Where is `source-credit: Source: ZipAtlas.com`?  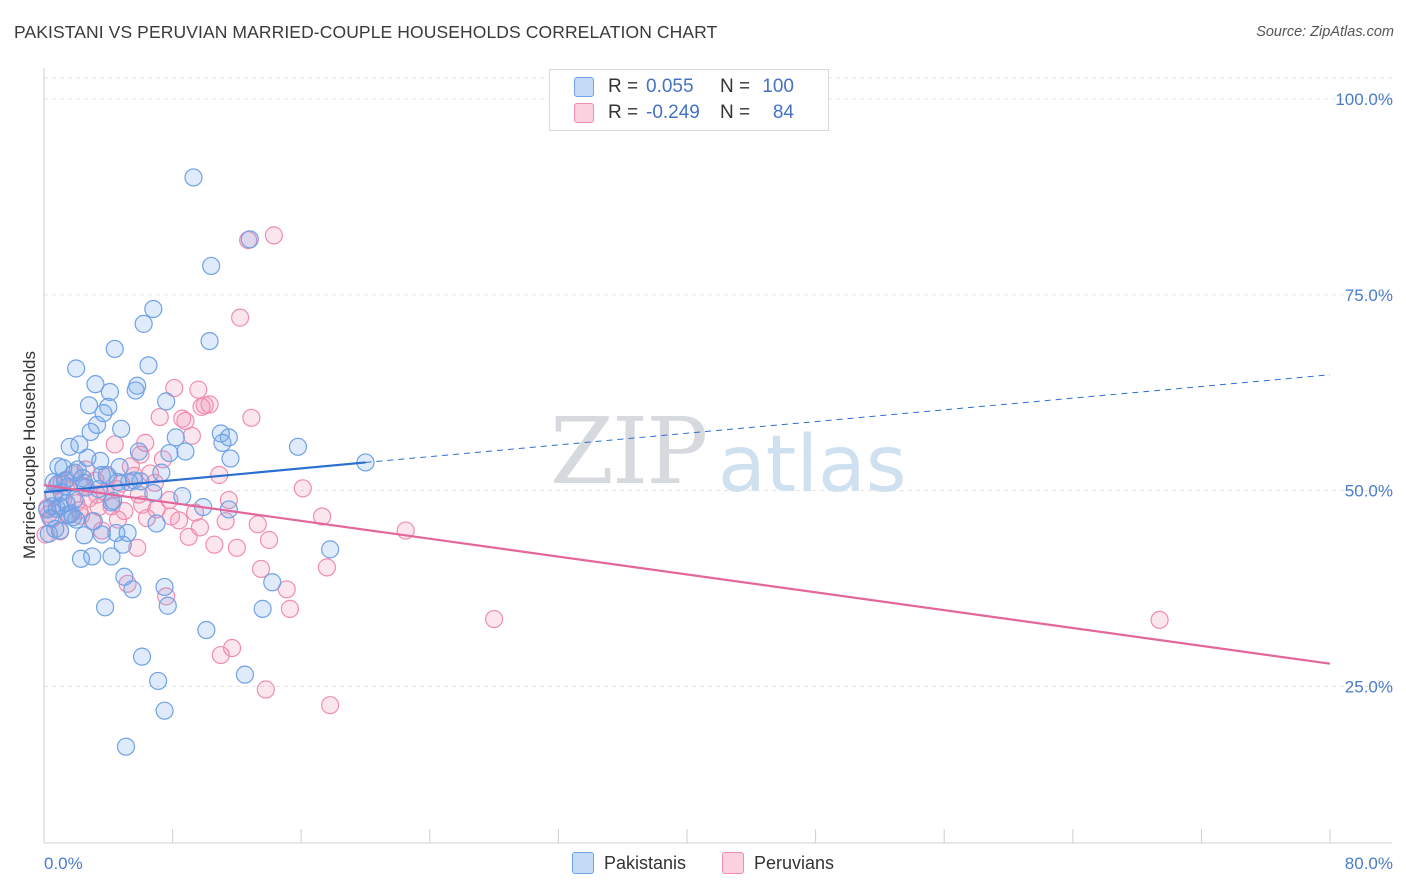
source-credit: Source: ZipAtlas.com is located at coordinates (1325, 32).